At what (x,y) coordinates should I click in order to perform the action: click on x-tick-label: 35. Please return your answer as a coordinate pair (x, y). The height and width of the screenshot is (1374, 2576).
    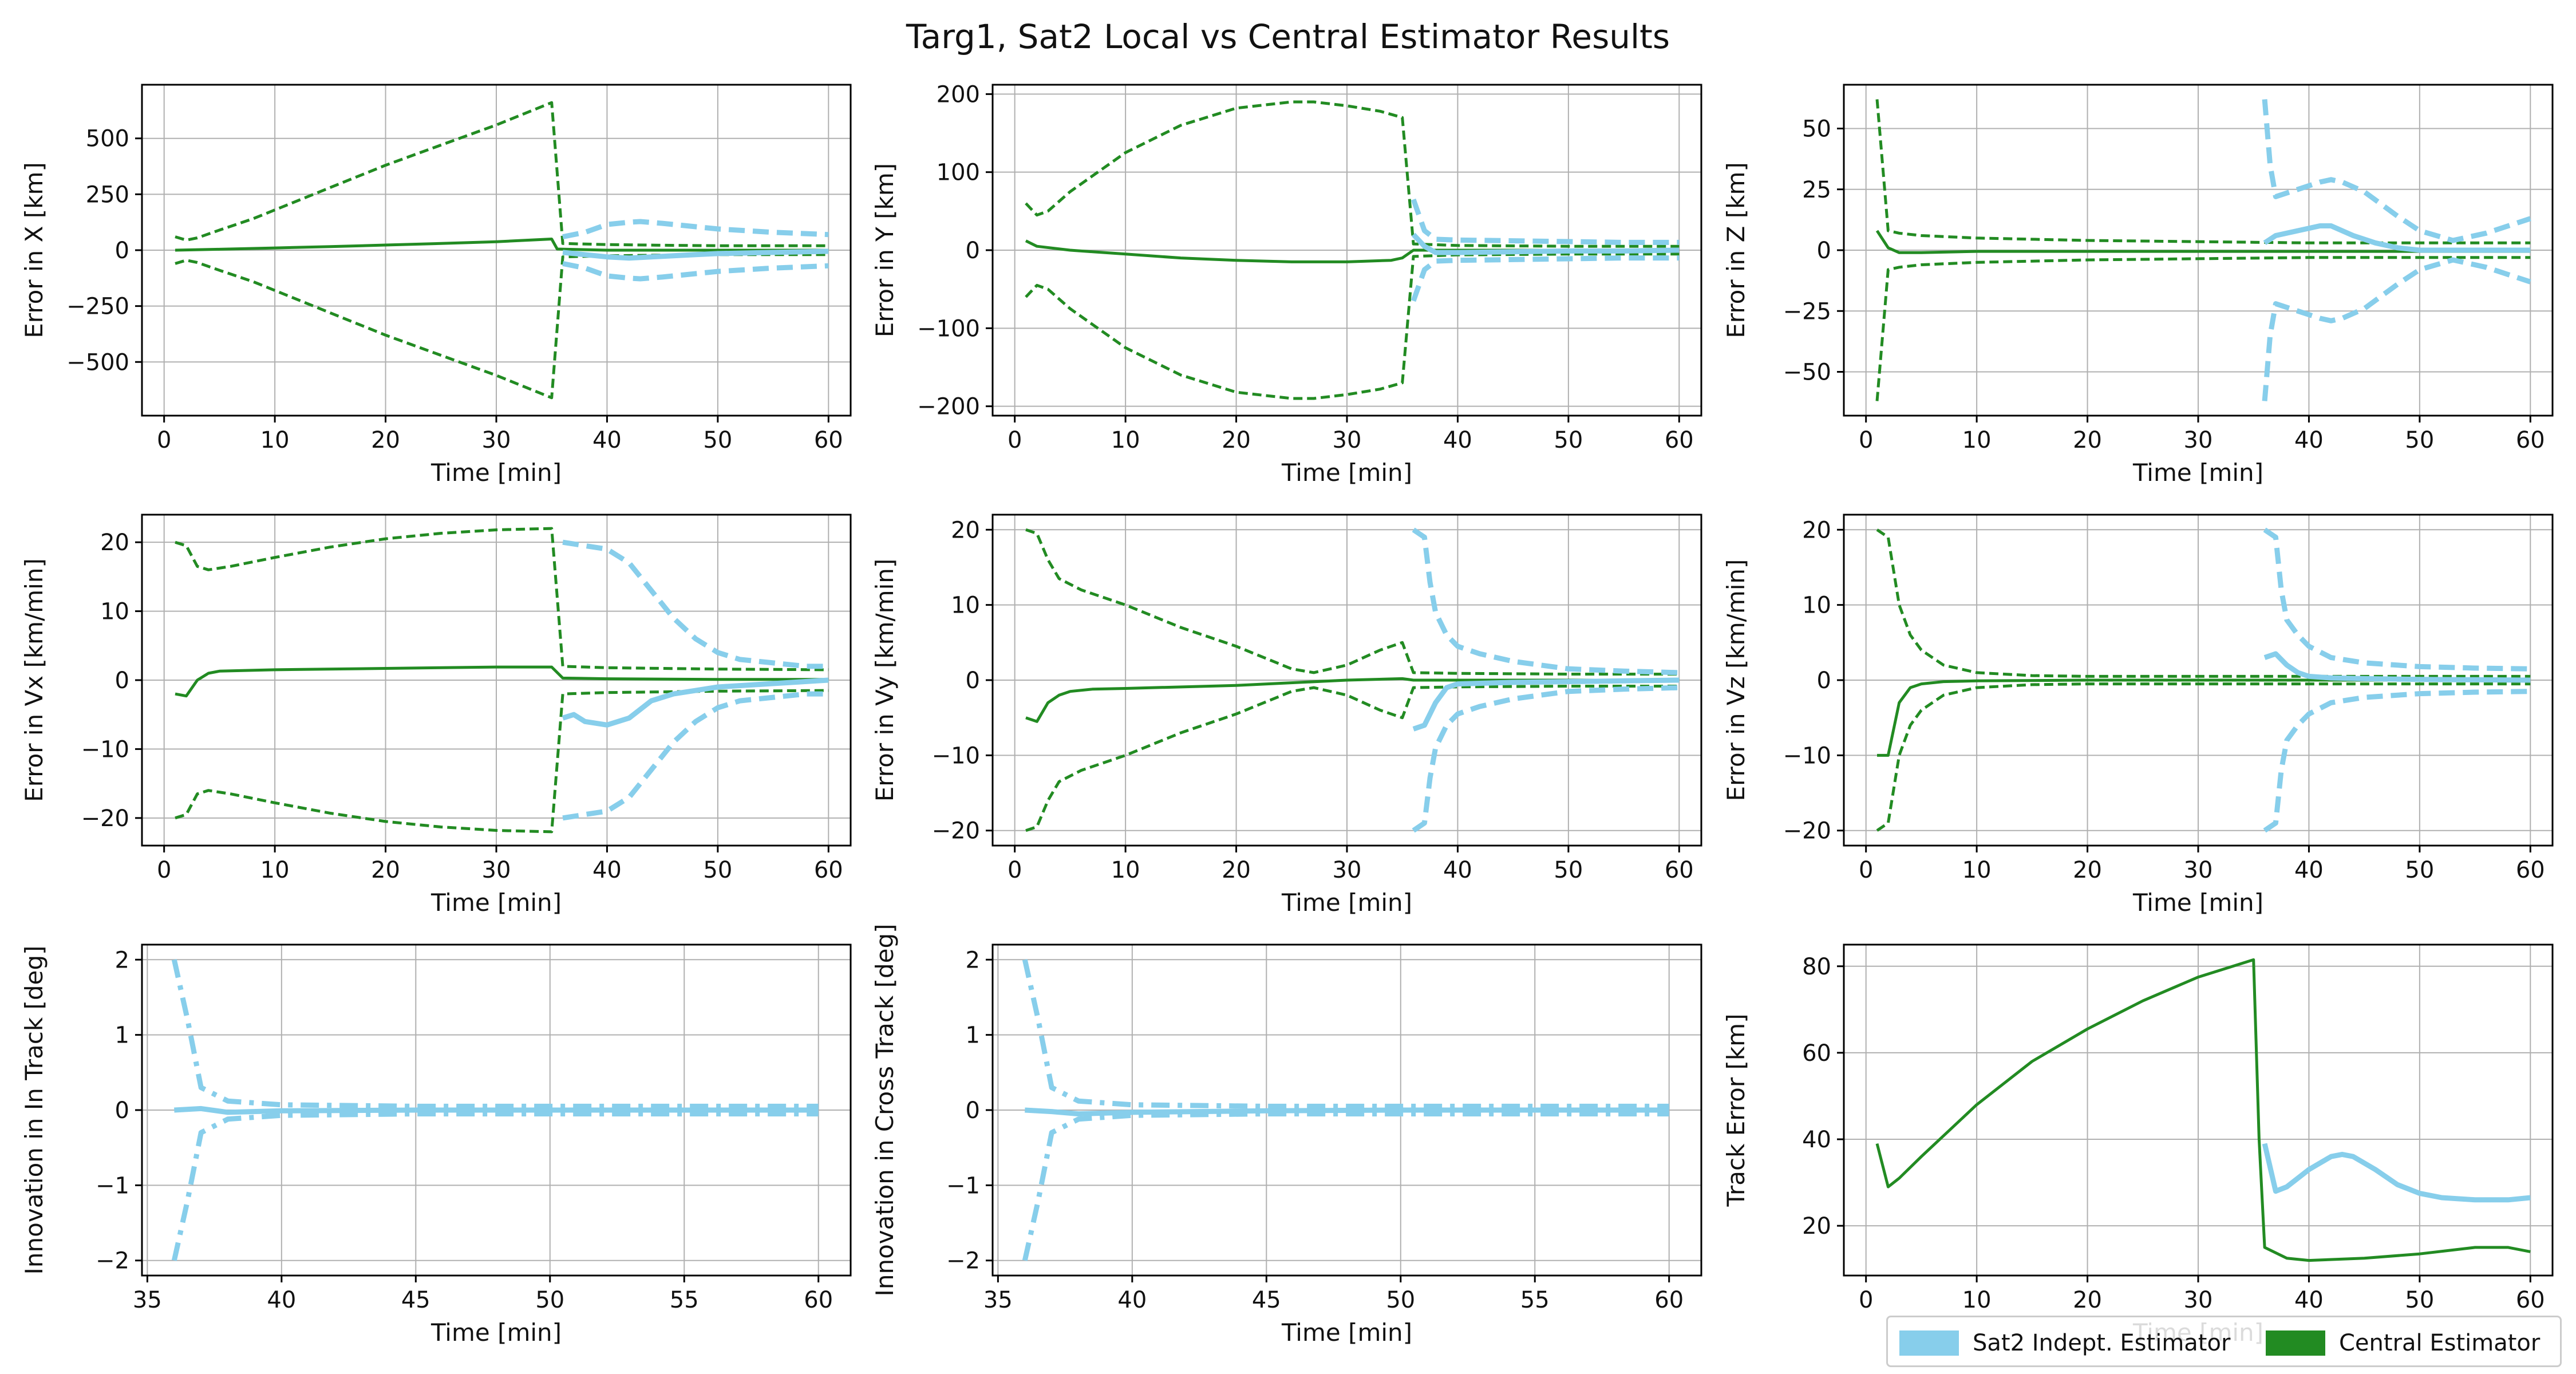
    Looking at the image, I should click on (147, 1300).